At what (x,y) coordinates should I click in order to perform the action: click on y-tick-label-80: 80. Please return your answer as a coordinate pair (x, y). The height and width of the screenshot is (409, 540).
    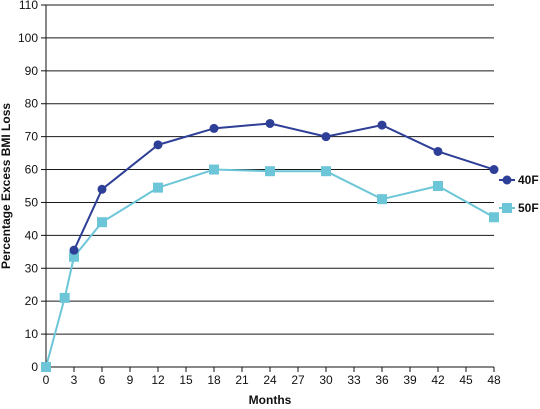
    Looking at the image, I should click on (32, 104).